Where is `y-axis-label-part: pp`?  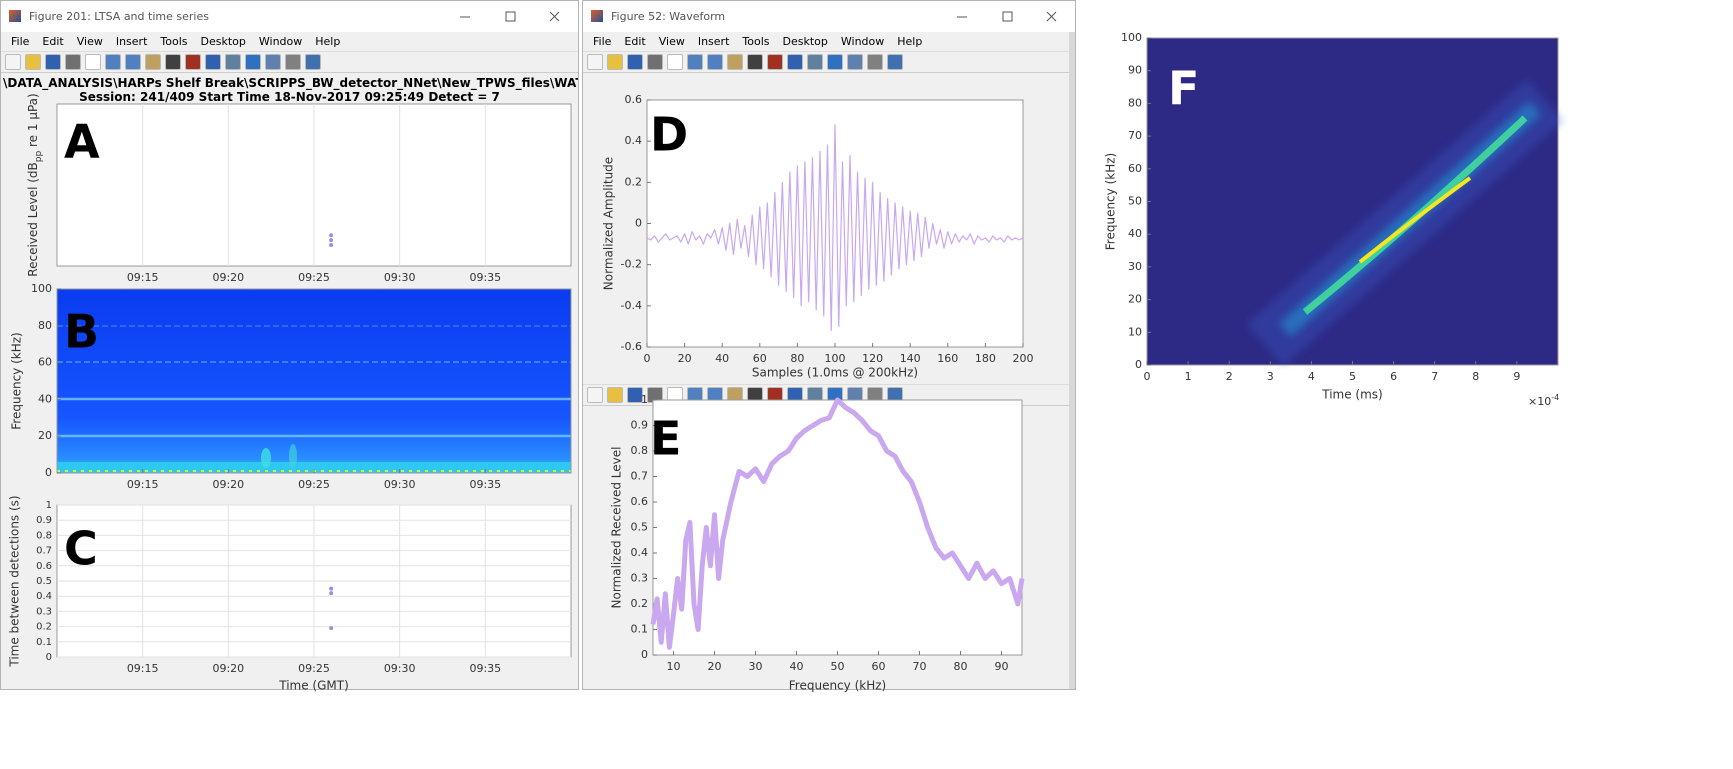 y-axis-label-part: pp is located at coordinates (39, 157).